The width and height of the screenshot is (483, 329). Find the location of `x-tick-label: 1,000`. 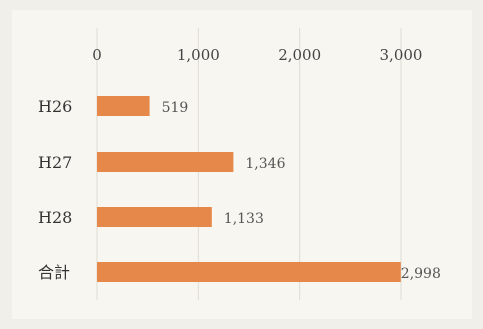

x-tick-label: 1,000 is located at coordinates (198, 55).